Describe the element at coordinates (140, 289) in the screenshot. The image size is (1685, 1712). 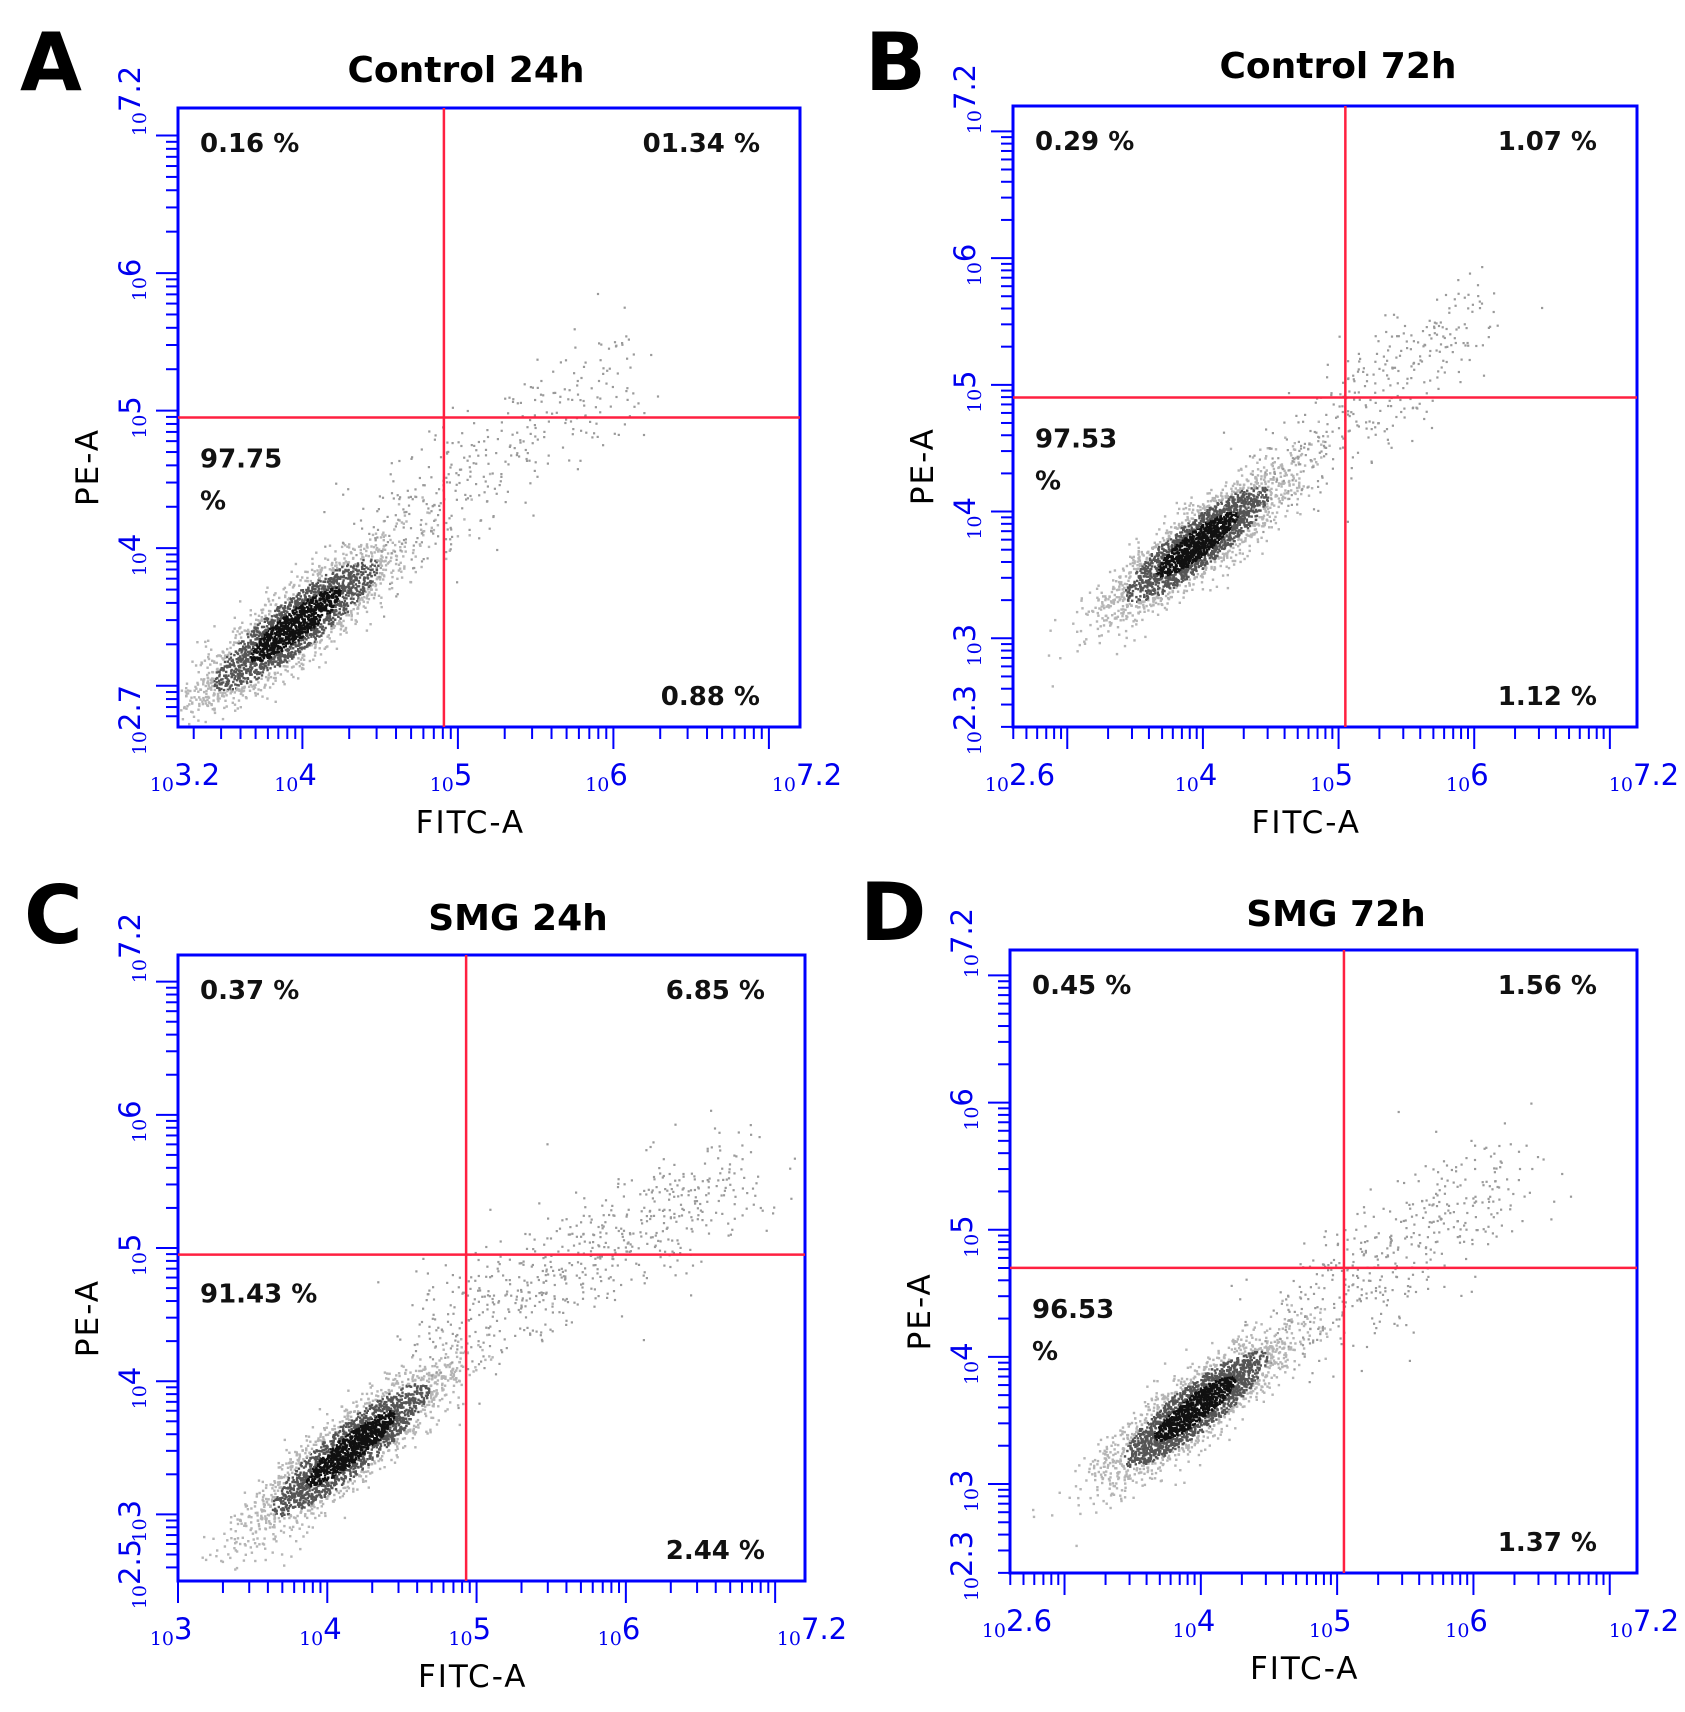
I see `tick-base: 10` at that location.